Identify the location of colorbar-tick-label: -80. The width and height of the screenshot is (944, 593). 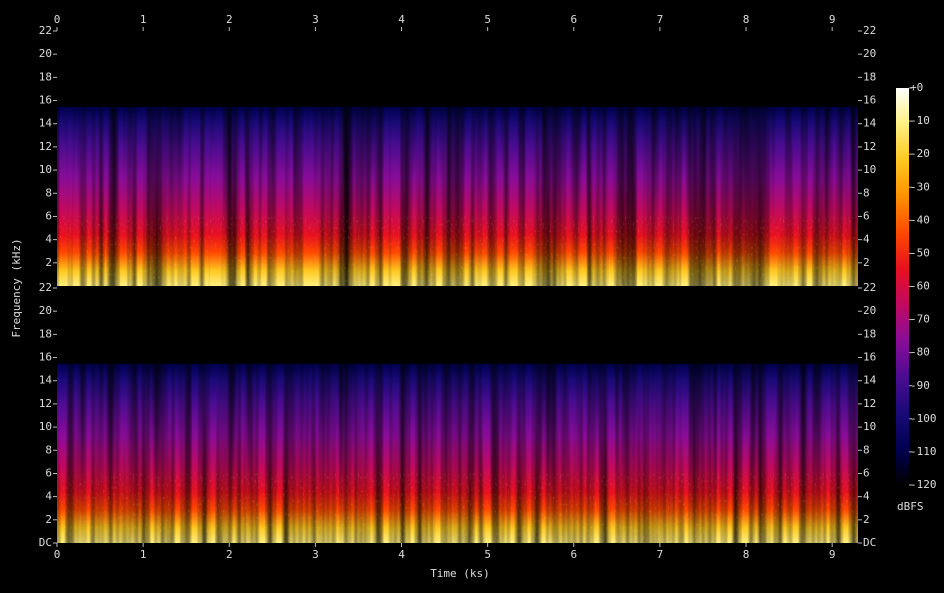
(920, 352).